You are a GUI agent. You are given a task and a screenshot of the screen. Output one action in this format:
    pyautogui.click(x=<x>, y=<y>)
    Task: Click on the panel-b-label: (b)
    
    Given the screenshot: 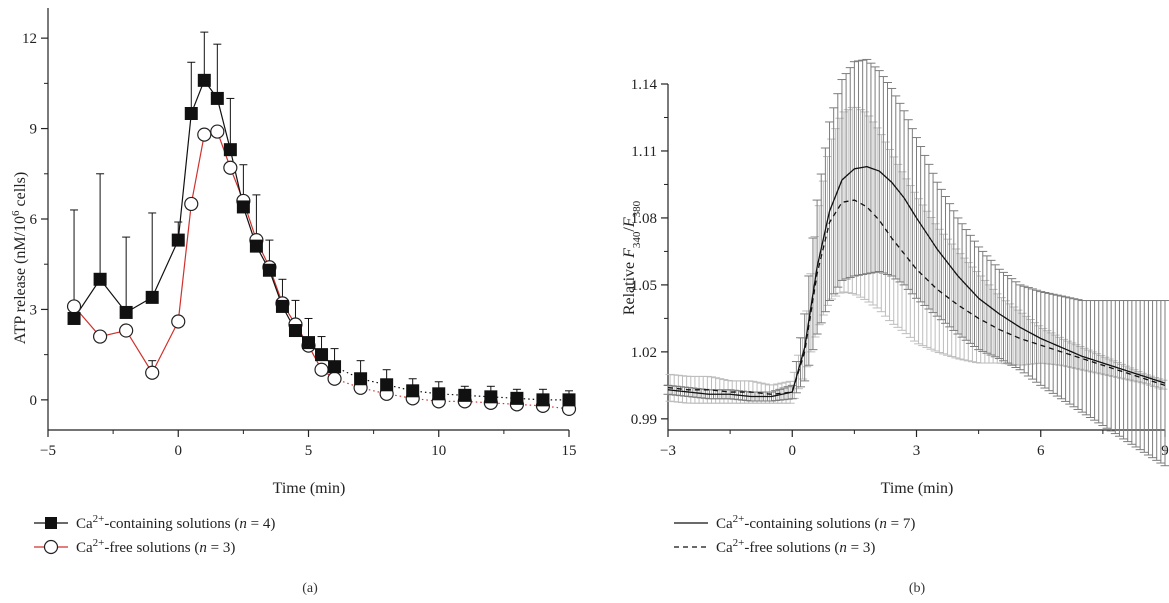 What is the action you would take?
    pyautogui.click(x=917, y=588)
    